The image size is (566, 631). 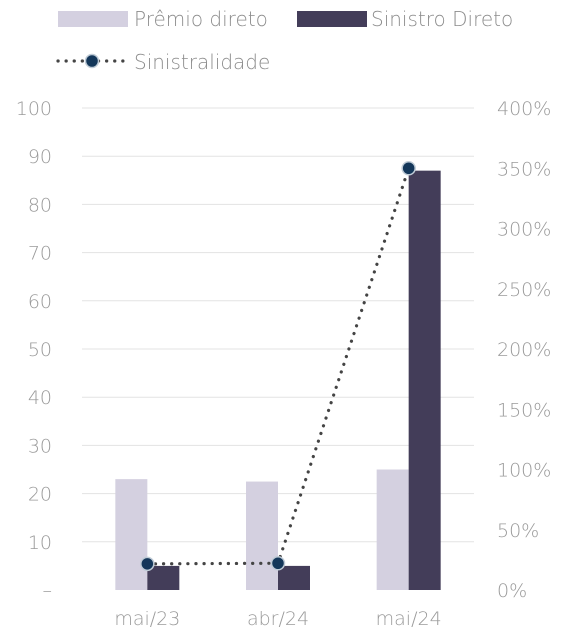 I want to click on x-axis: mai/23 abr/24 mai/24, so click(x=277, y=619).